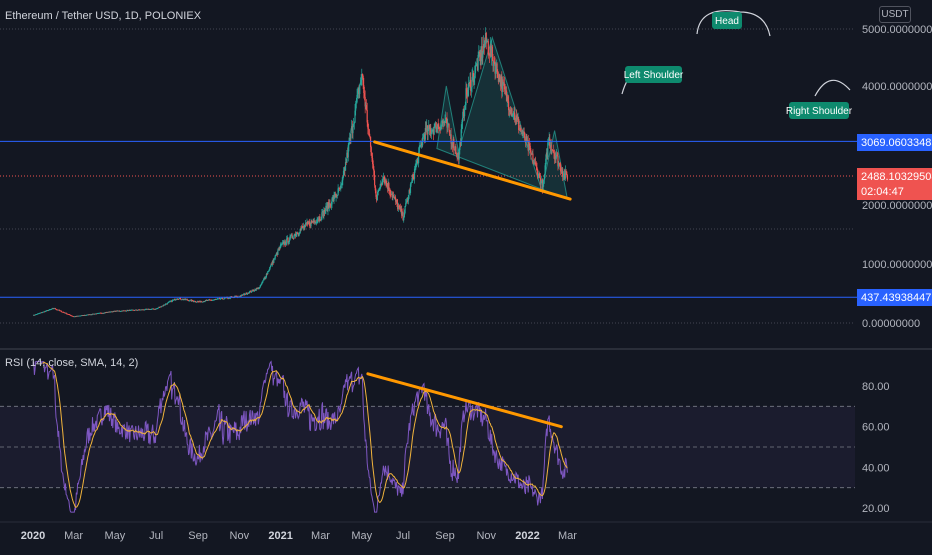 This screenshot has height=555, width=932. I want to click on rsi-legend: RSI (14, close, SMA, 14, 2), so click(72, 363).